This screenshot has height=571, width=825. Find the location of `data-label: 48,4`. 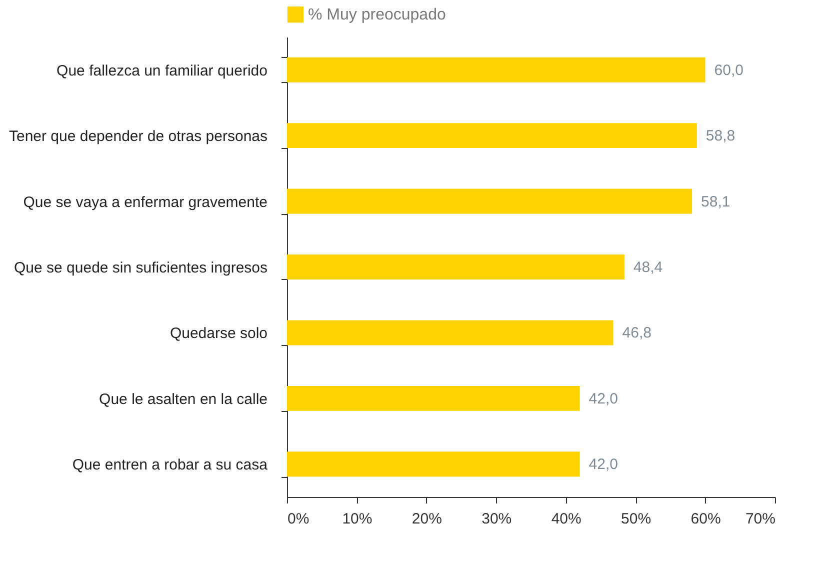

data-label: 48,4 is located at coordinates (648, 267).